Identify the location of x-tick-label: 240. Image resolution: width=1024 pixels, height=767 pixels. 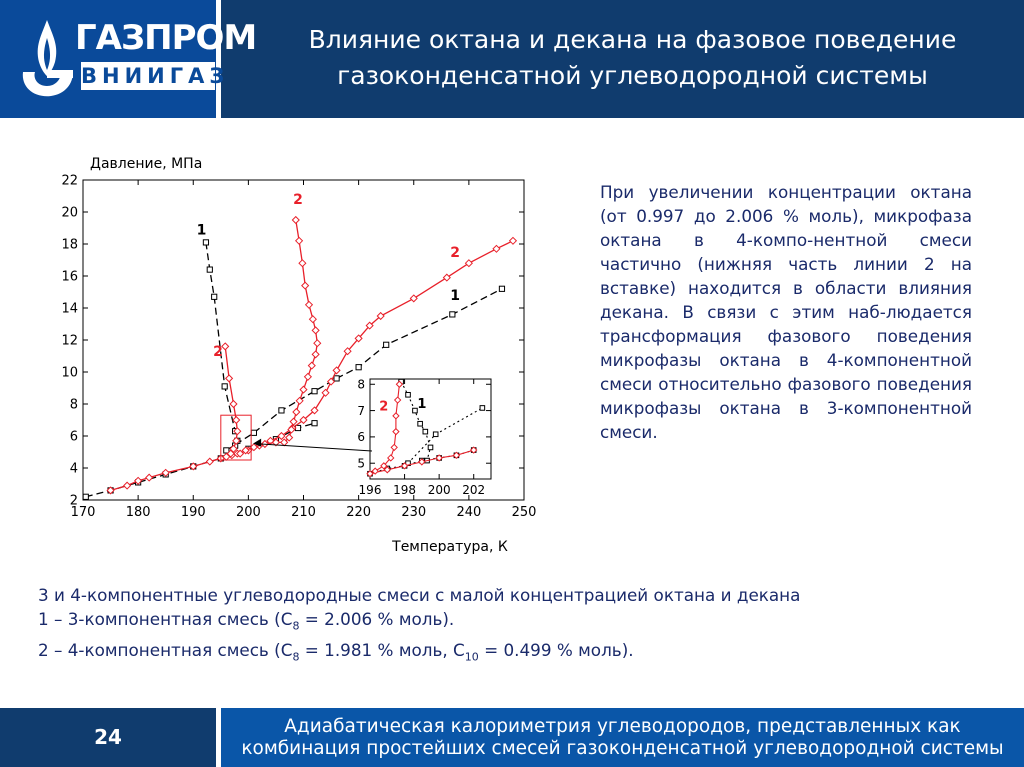
(468, 512).